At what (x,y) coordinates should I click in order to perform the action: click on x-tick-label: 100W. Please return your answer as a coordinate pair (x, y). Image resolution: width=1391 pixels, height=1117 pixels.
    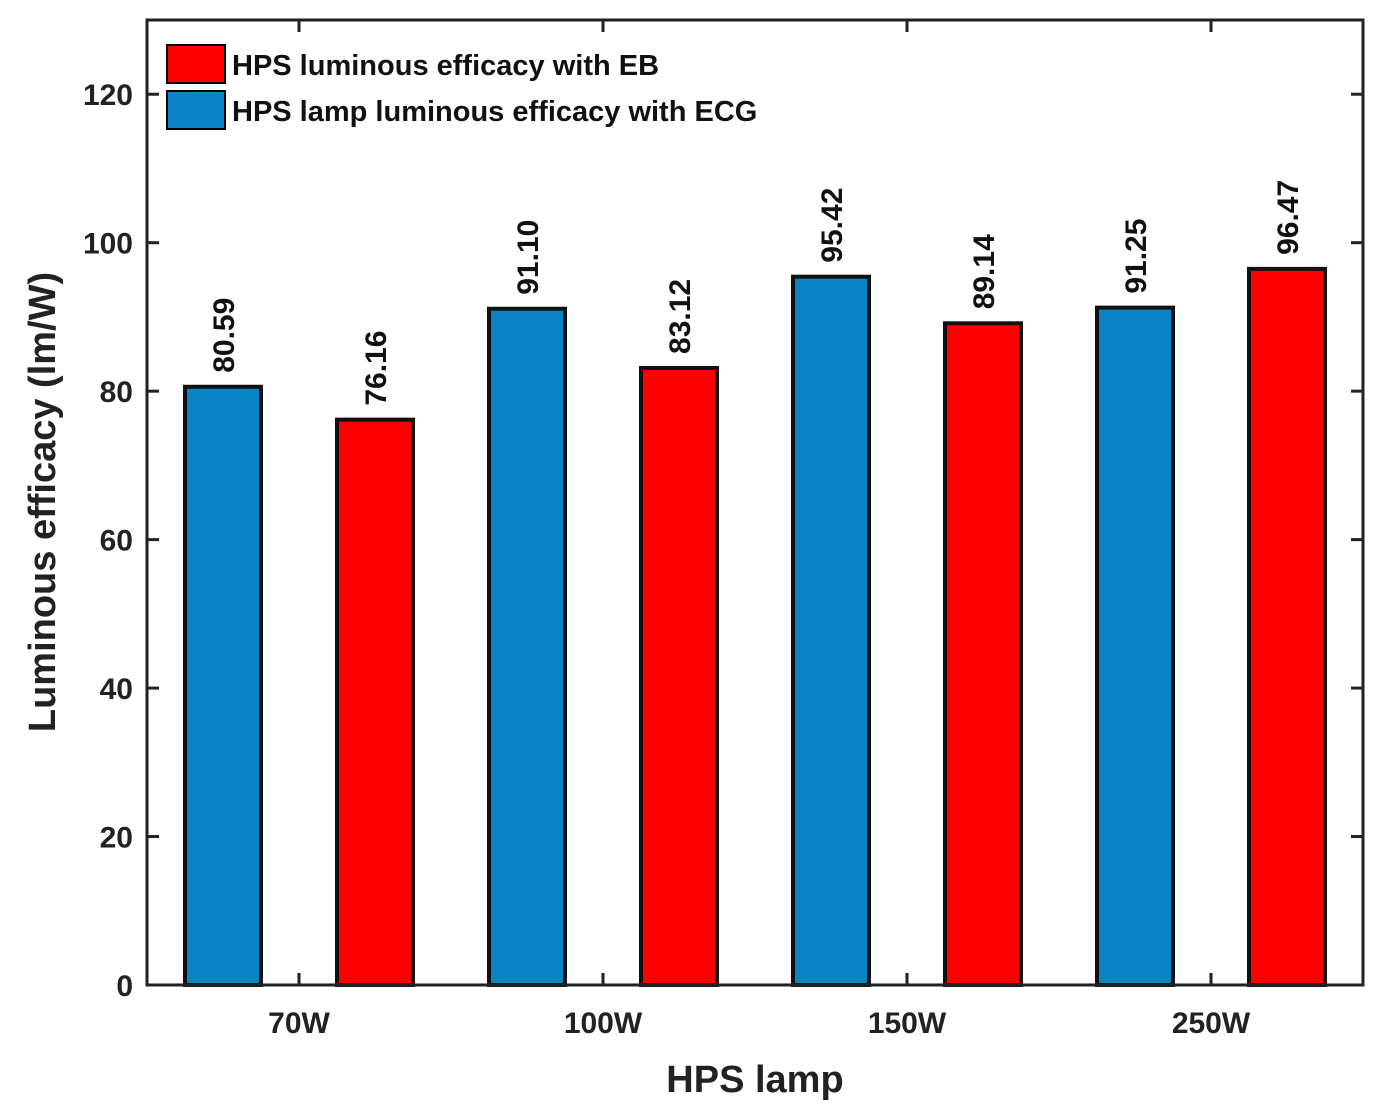
    Looking at the image, I should click on (603, 1023).